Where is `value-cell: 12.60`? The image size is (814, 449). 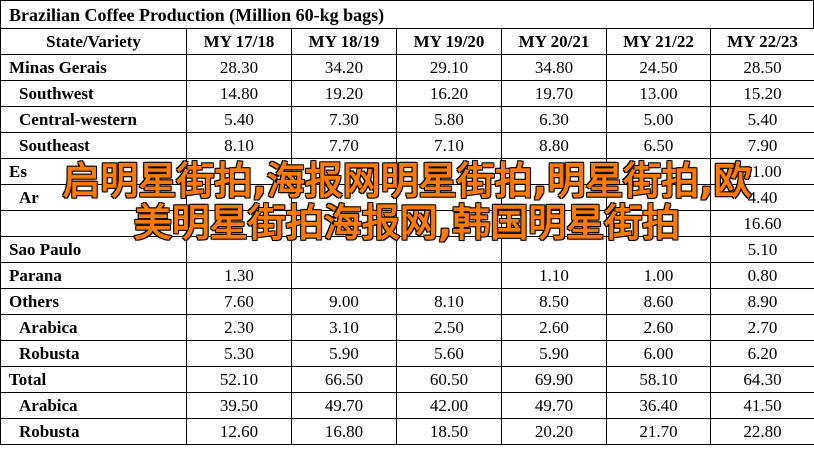 value-cell: 12.60 is located at coordinates (239, 431).